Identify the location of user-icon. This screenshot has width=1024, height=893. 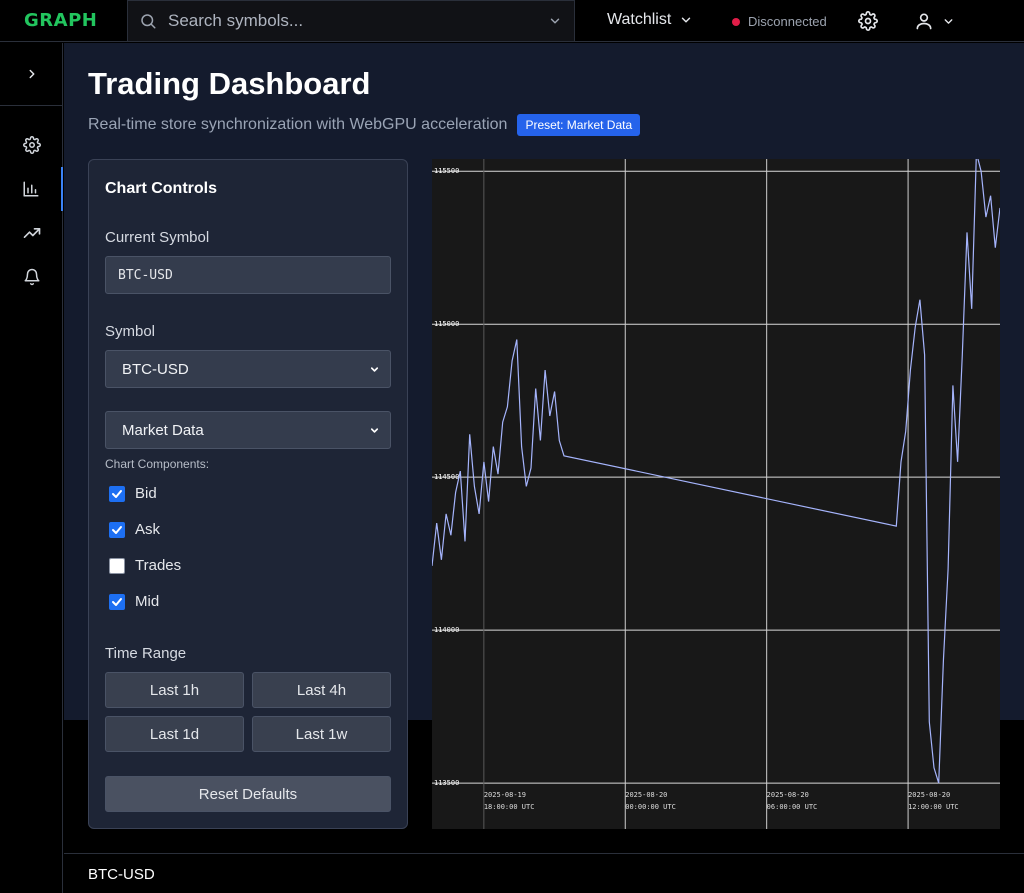
(924, 21).